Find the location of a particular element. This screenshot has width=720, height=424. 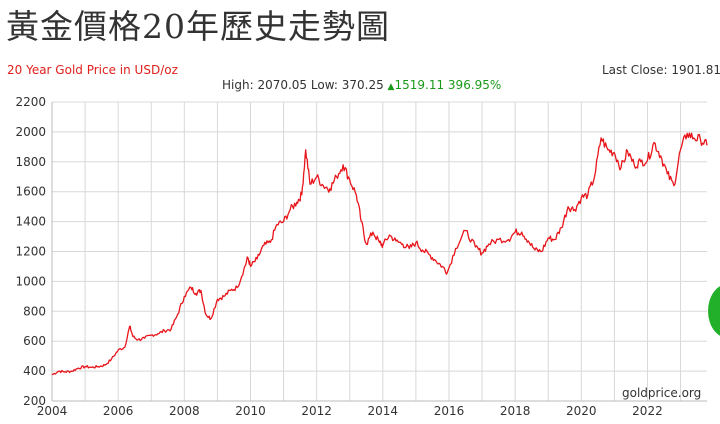

y-tick-label: 1600 is located at coordinates (30, 192).